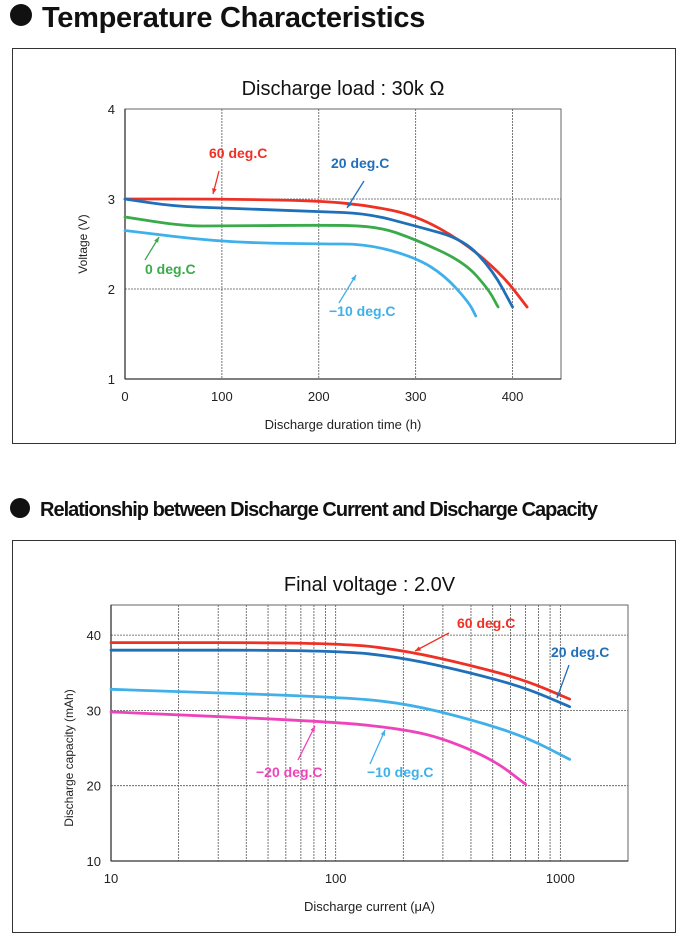 The width and height of the screenshot is (686, 938). Describe the element at coordinates (234, 18) in the screenshot. I see `heading-text: Temperature Characteristics` at that location.